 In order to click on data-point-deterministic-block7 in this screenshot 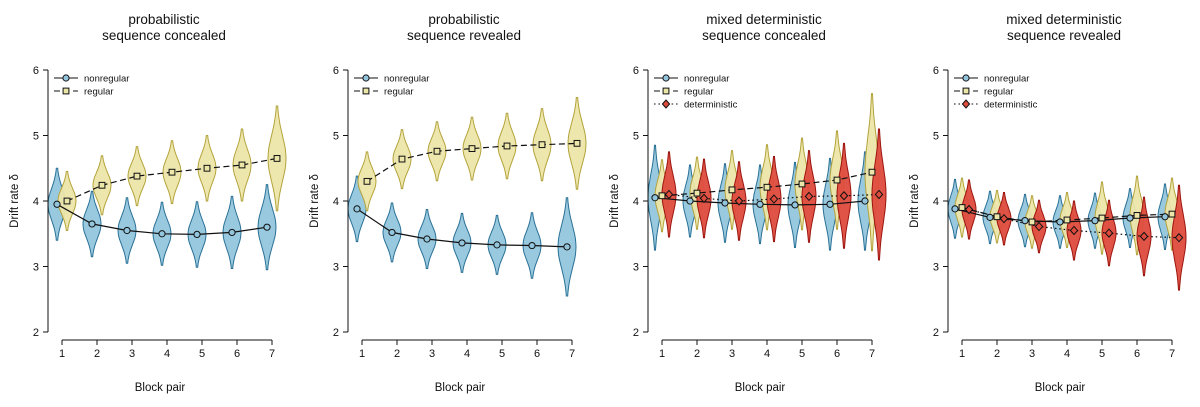, I will do `click(1179, 237)`.